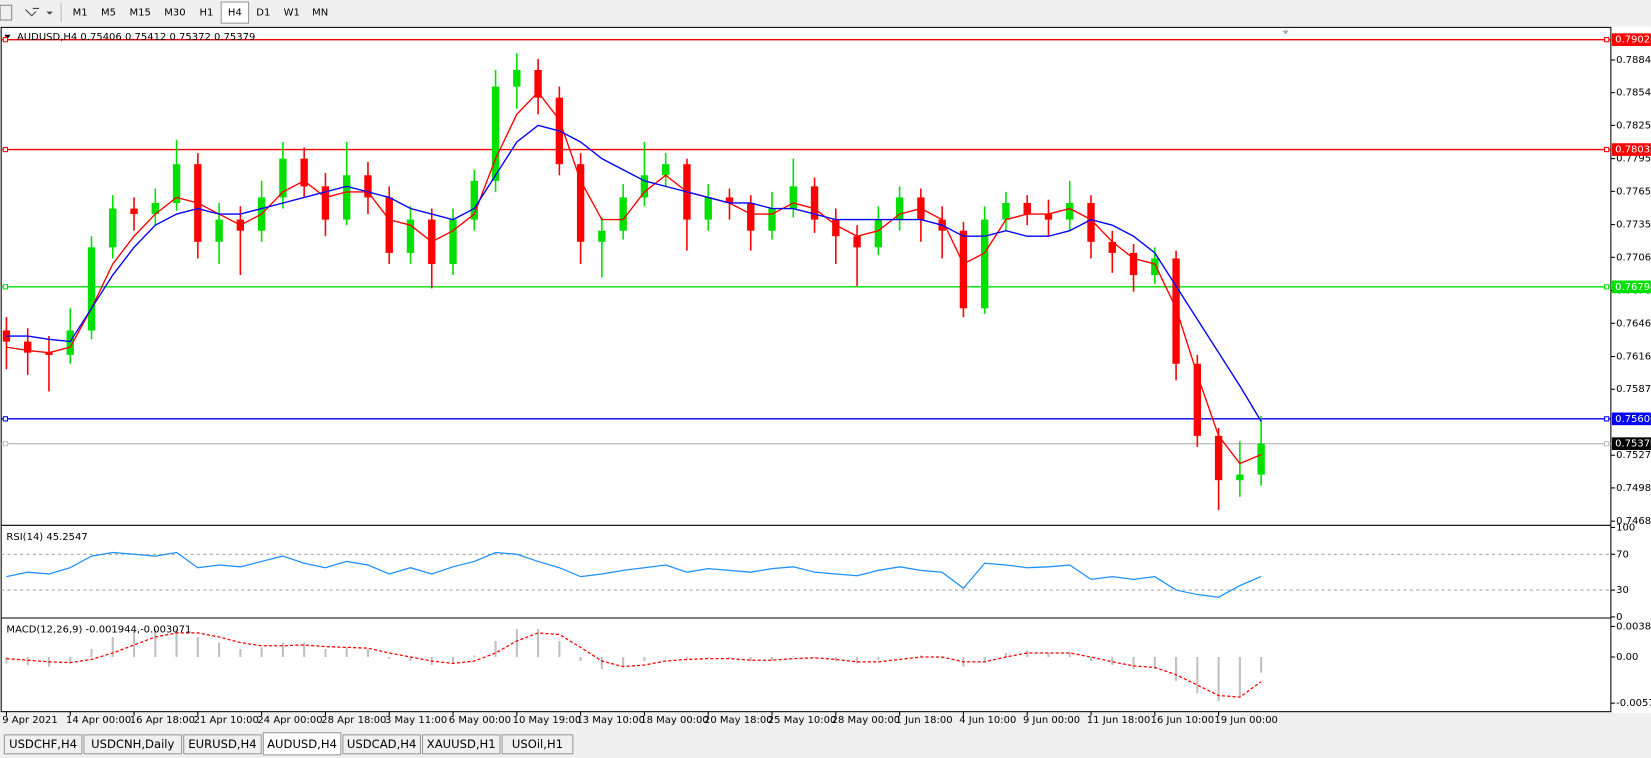 This screenshot has width=1651, height=758. Describe the element at coordinates (98, 720) in the screenshot. I see `x-tick-label: 14 Apr 00:00` at that location.